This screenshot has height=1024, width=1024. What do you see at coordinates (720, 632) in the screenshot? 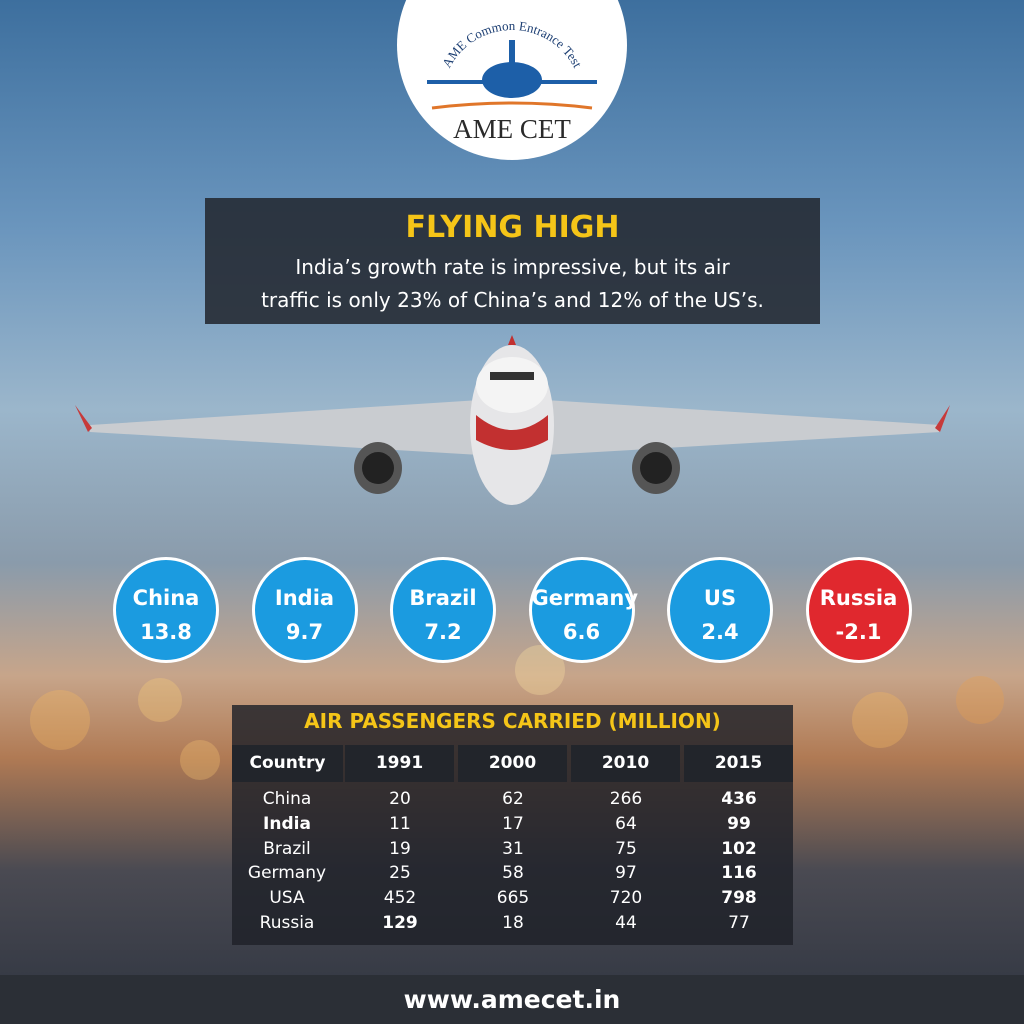
I see `growth-rate: 2.4` at bounding box center [720, 632].